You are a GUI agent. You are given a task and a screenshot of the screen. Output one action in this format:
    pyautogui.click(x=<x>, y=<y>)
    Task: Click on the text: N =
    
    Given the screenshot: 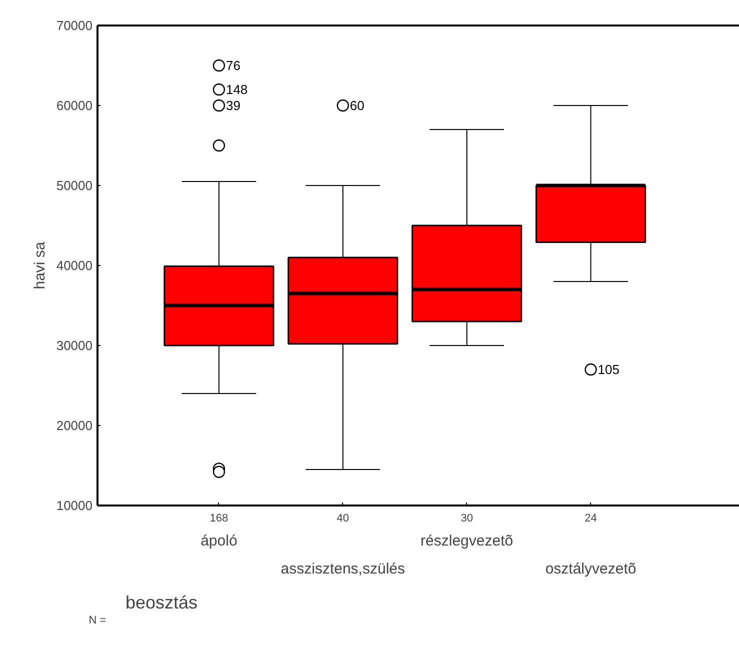 What is the action you would take?
    pyautogui.click(x=97, y=620)
    